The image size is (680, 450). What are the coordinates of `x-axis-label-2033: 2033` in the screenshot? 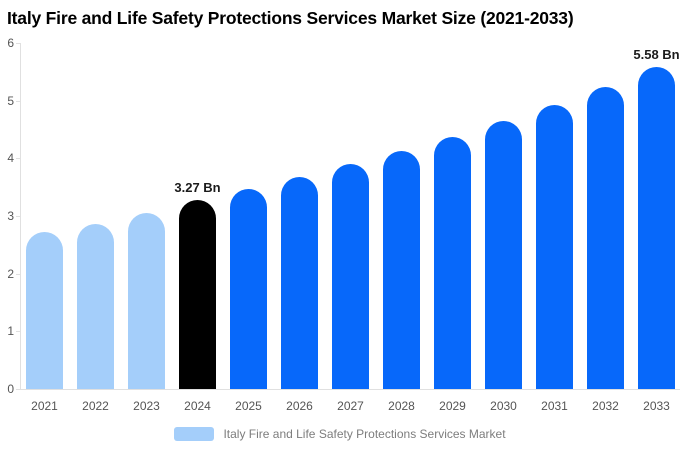 It's located at (656, 406).